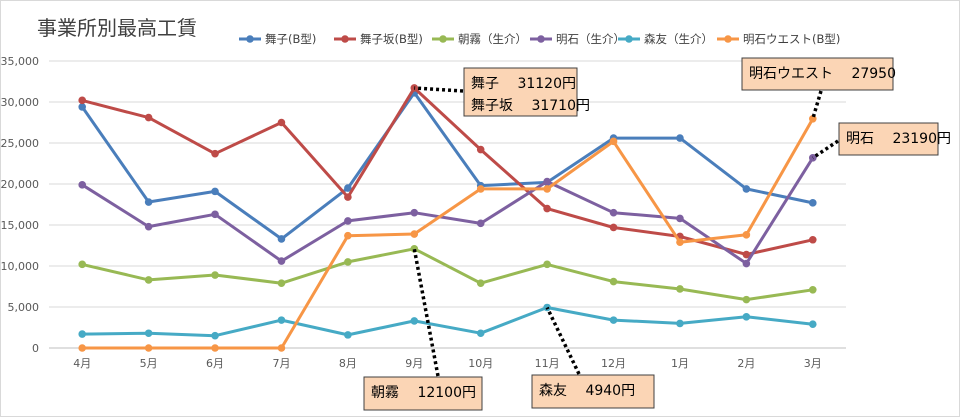 The width and height of the screenshot is (960, 418). I want to click on callout-text: 明石 23190円, so click(898, 139).